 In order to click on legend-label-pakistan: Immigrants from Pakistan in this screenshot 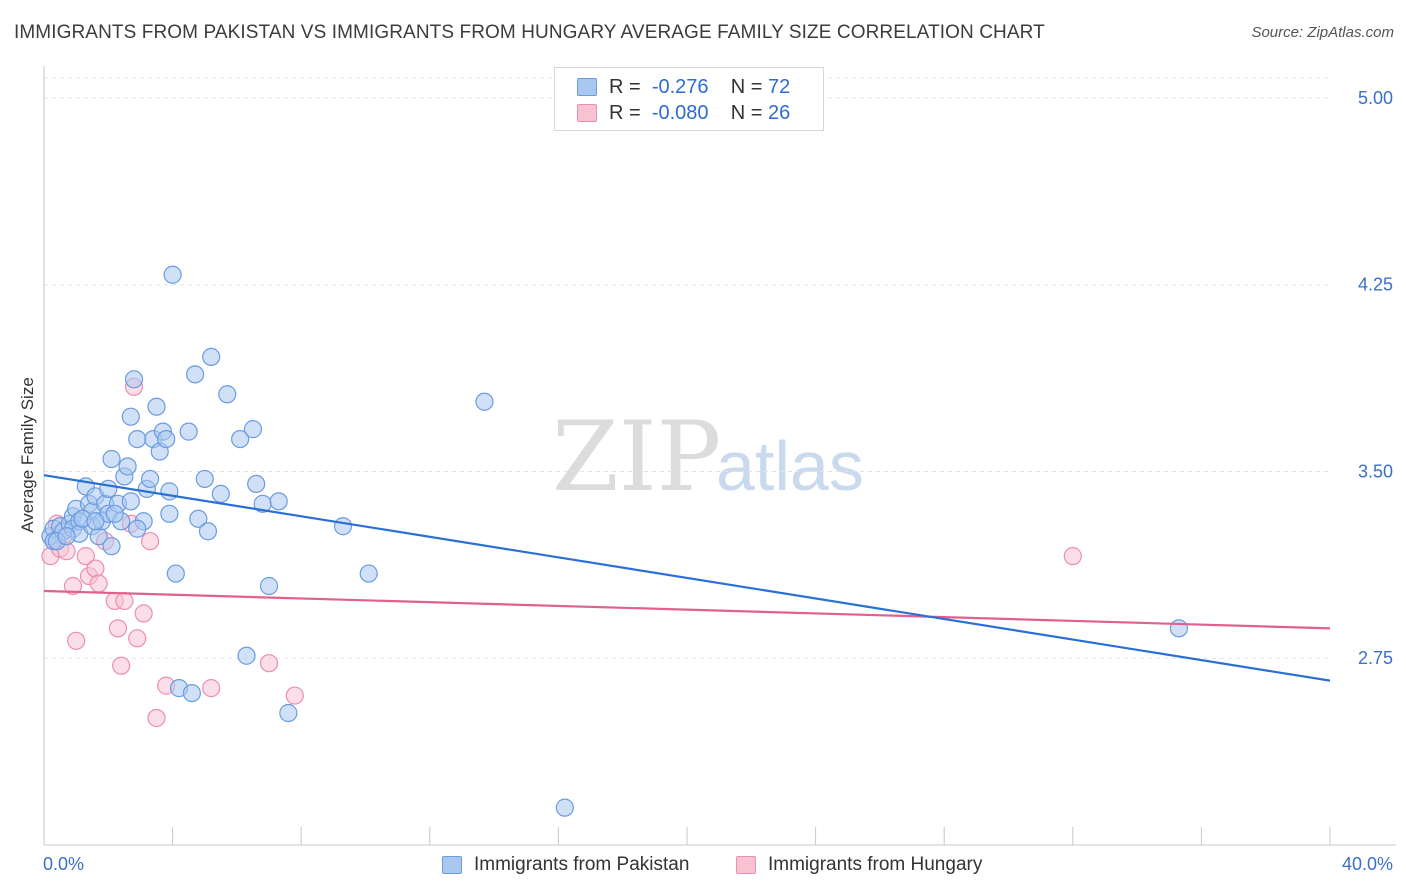, I will do `click(582, 864)`.